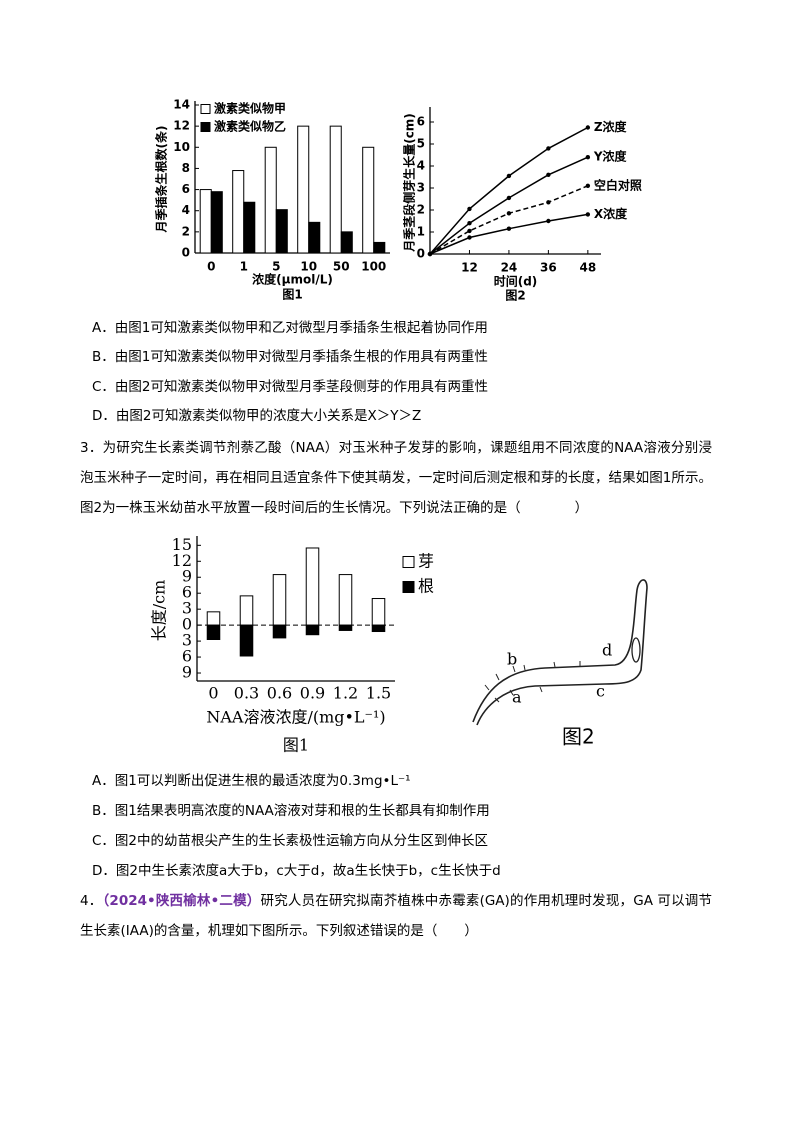 This screenshot has width=800, height=1132. Describe the element at coordinates (186, 210) in the screenshot. I see `y-tick-label: 4` at that location.